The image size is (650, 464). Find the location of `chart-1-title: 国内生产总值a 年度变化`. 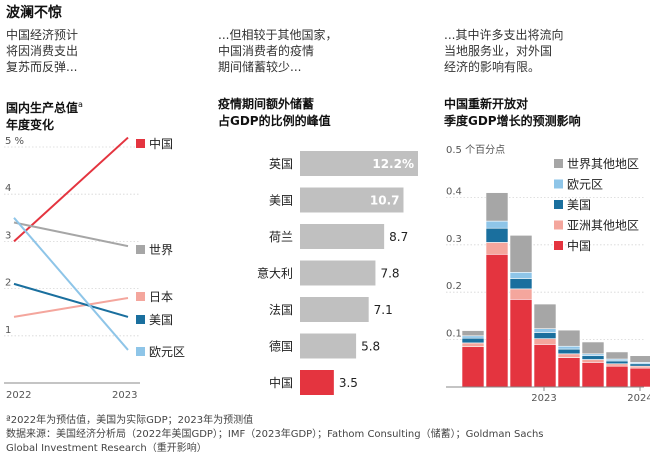

chart-1-title: 国内生产总值a 年度变化 is located at coordinates (44, 115).